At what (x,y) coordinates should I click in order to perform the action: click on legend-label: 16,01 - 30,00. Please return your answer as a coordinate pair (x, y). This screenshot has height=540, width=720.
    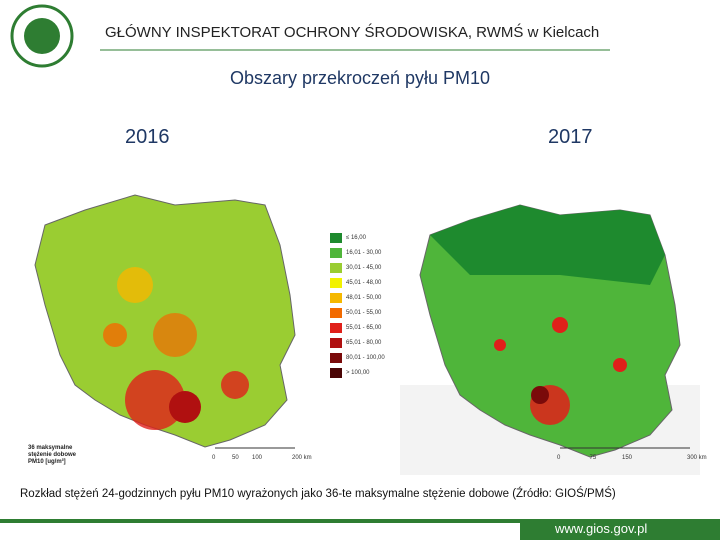
    Looking at the image, I should click on (364, 252).